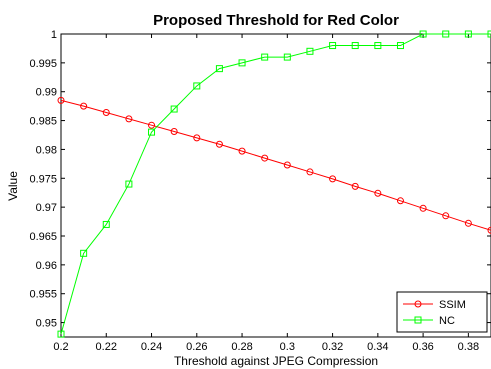 This screenshot has height=369, width=491. Describe the element at coordinates (287, 347) in the screenshot. I see `x-tick-label: 0.3` at that location.